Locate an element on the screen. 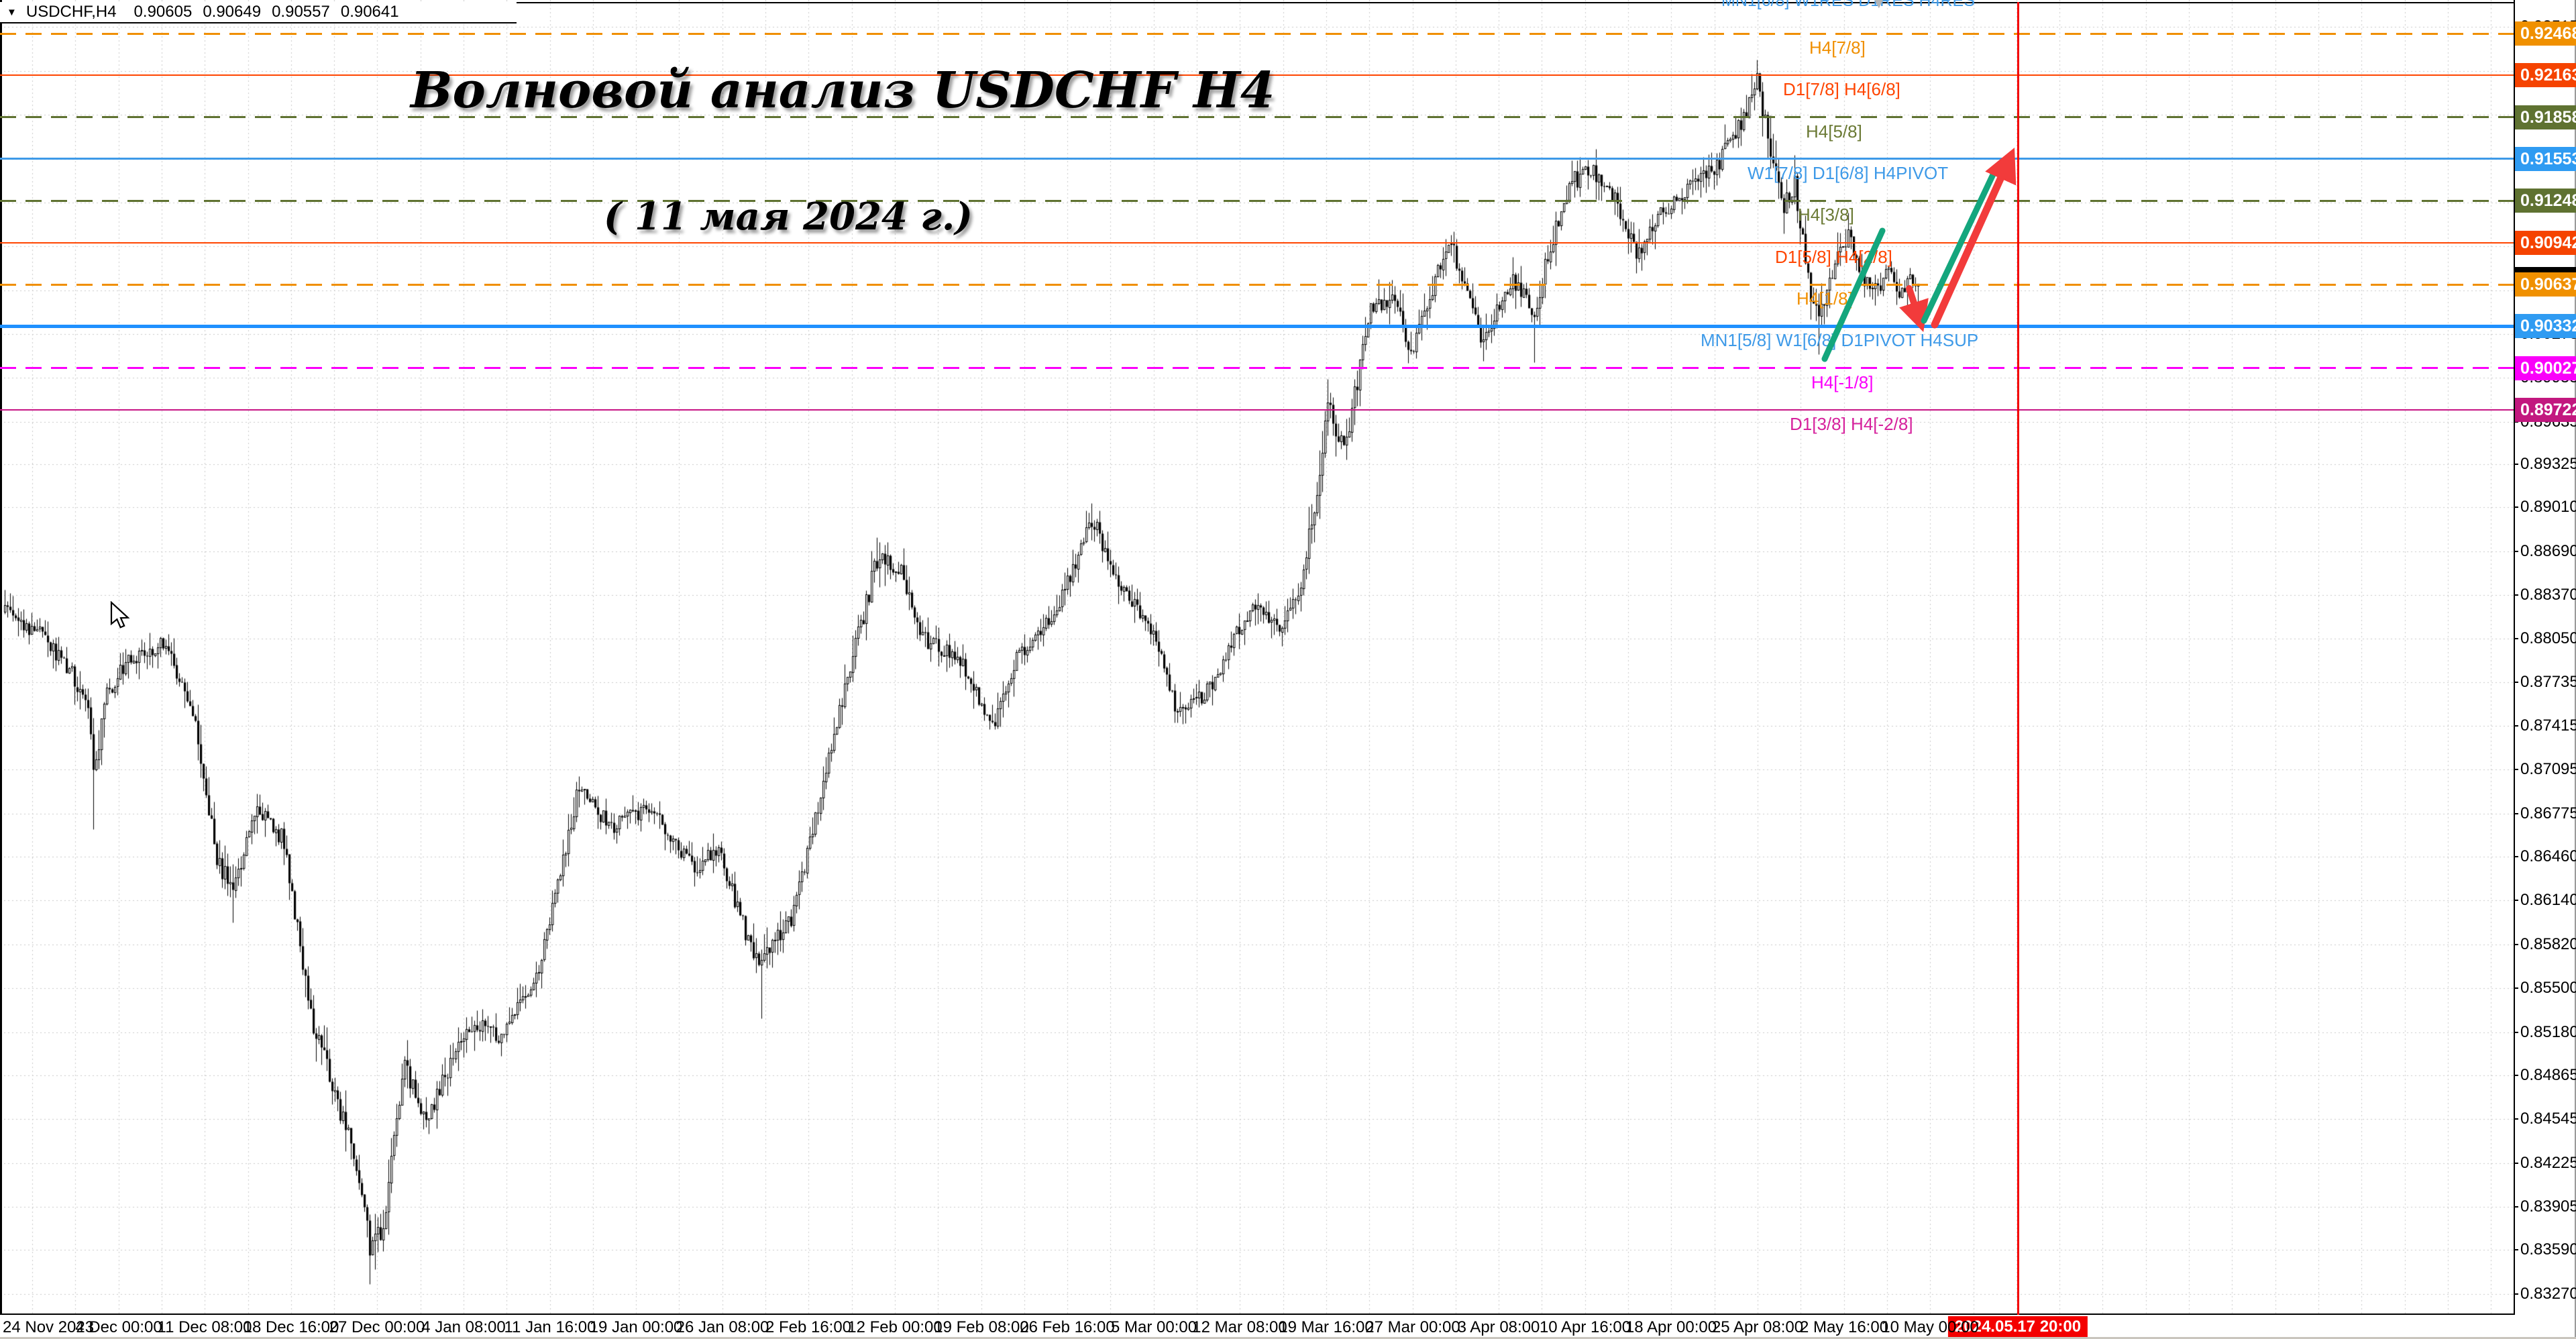  murrey-level-price-tag: 0.89722 is located at coordinates (2545, 410).